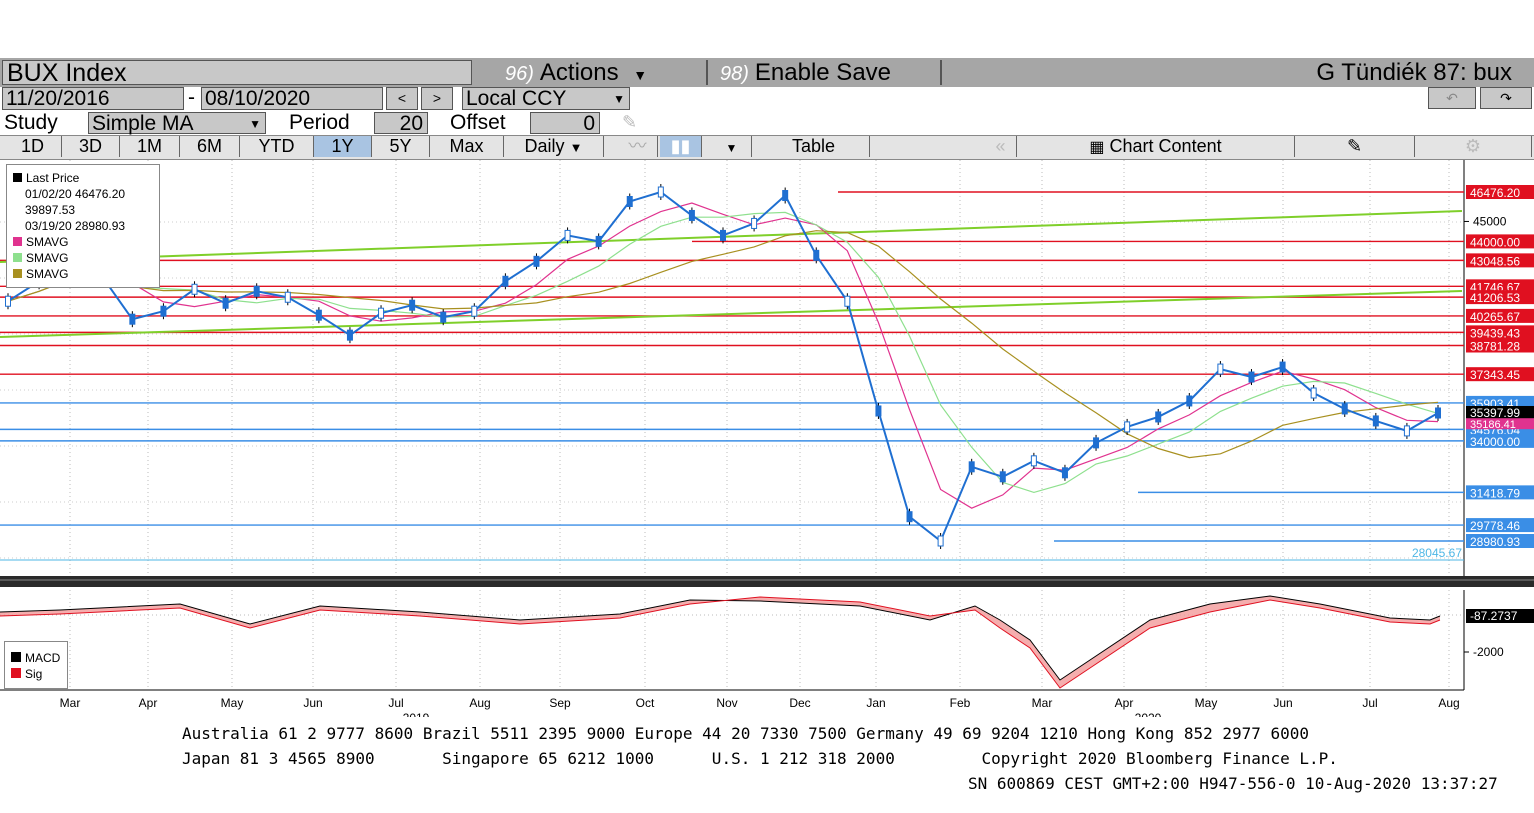  I want to click on actions-menu: 96) Actions ▼, so click(576, 72).